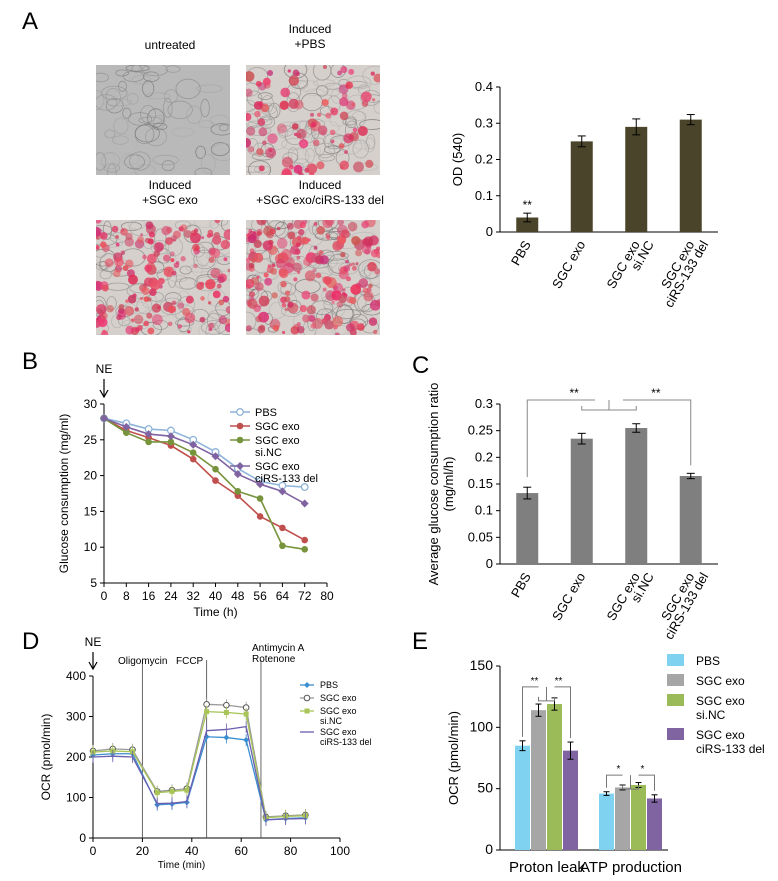 Image resolution: width=778 pixels, height=881 pixels. Describe the element at coordinates (93, 666) in the screenshot. I see `ne-arrow` at that location.